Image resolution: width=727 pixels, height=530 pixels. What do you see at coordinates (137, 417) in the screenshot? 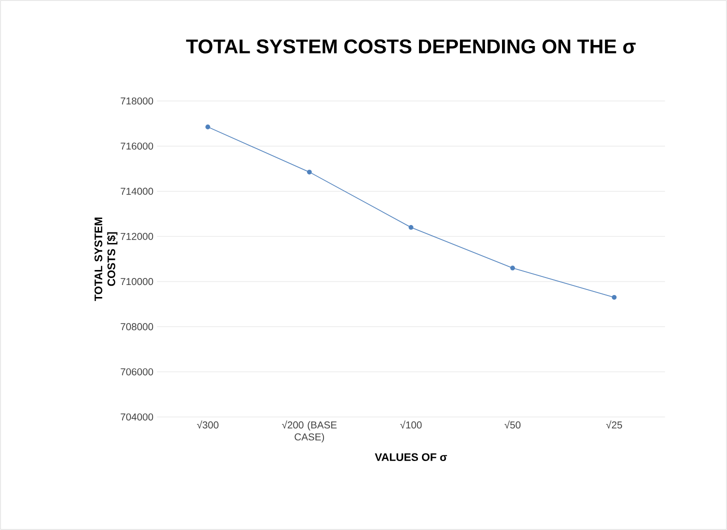
I see `y-tick-label: 704000` at bounding box center [137, 417].